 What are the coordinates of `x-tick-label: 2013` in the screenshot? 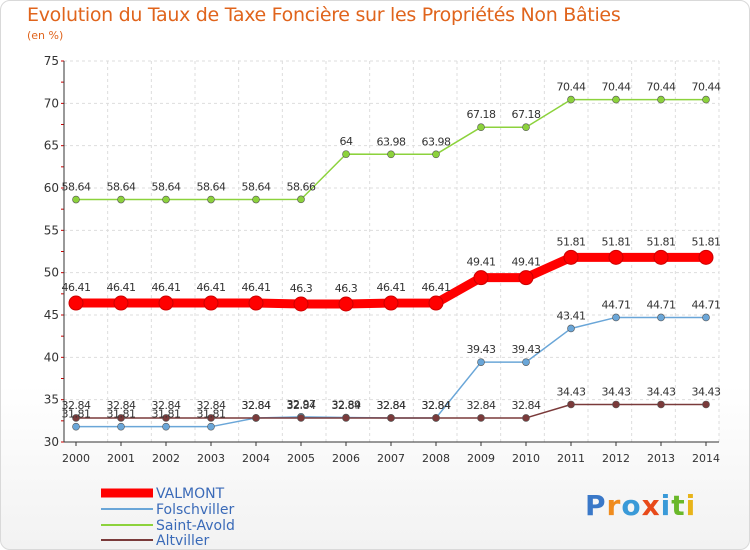 It's located at (661, 458).